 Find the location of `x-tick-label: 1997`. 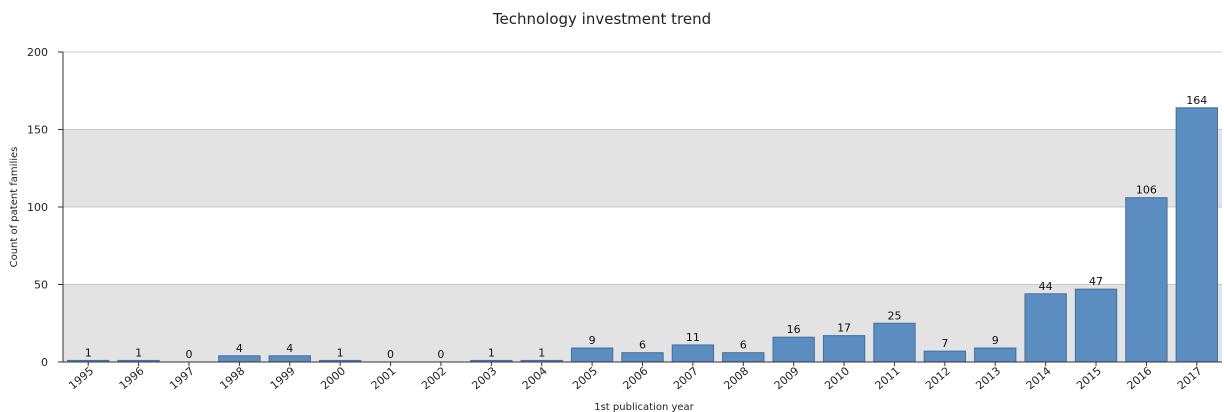

x-tick-label: 1997 is located at coordinates (182, 378).